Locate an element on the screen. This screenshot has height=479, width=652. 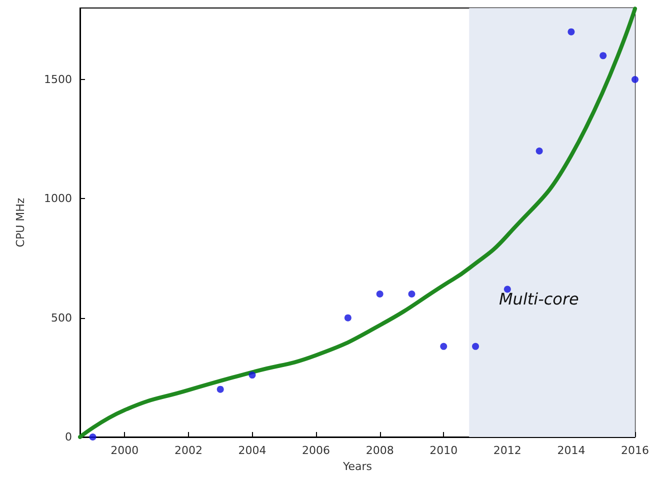
band-label: Multi-core is located at coordinates (539, 299).